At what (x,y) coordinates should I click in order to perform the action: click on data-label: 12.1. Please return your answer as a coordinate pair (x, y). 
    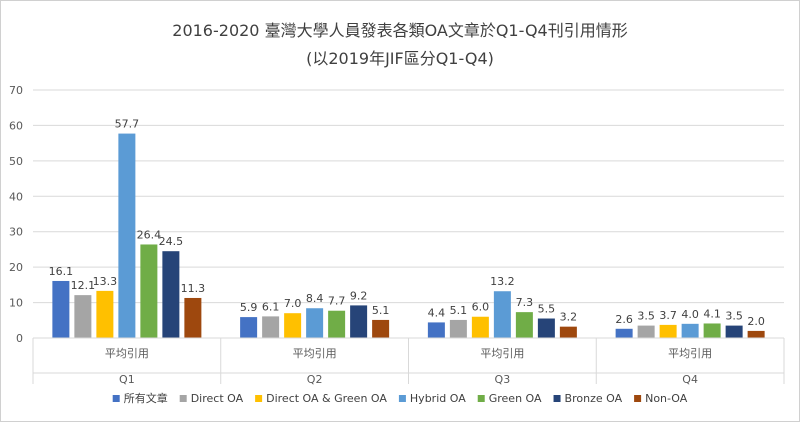
    Looking at the image, I should click on (83, 285).